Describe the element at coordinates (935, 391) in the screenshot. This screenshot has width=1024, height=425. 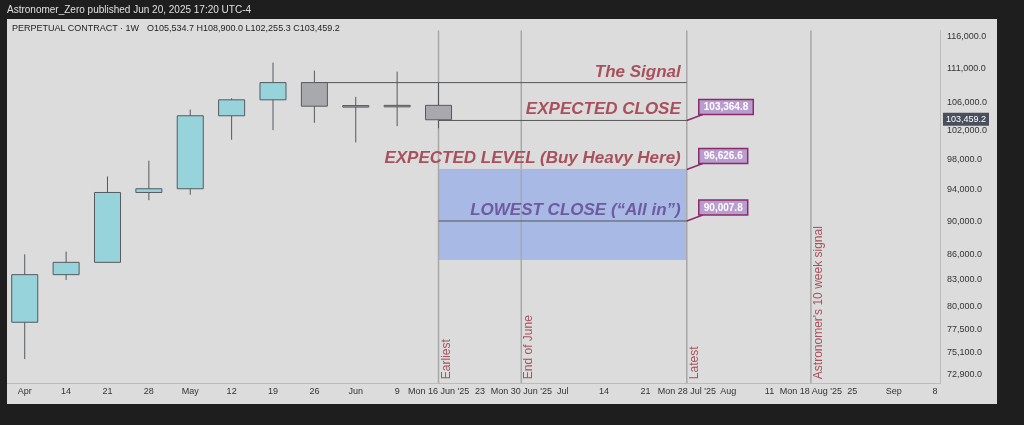
I see `x-tick-label: 8` at that location.